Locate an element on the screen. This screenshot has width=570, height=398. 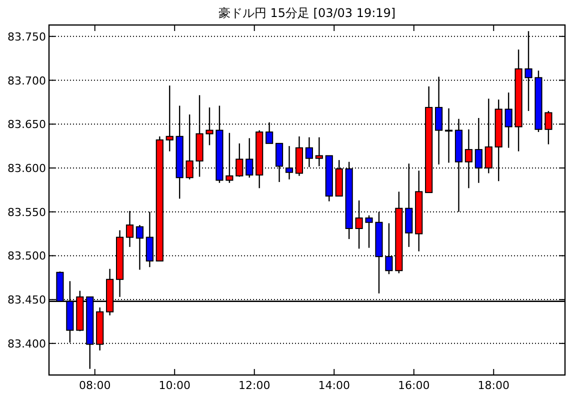
x-tick-label: 10:00 is located at coordinates (174, 385).